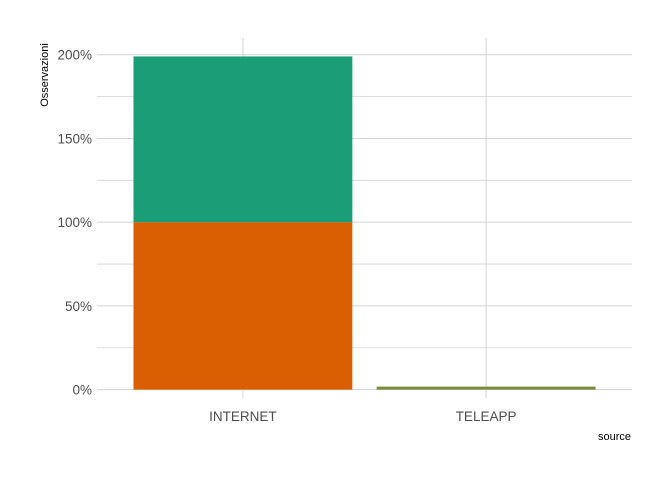  I want to click on x-axis-title: source, so click(614, 437).